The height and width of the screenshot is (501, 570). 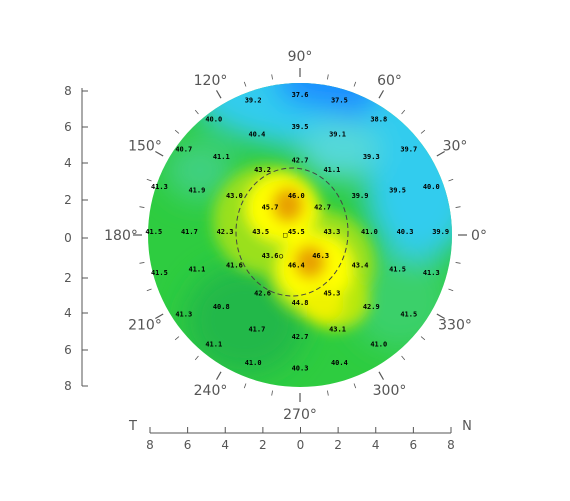 I want to click on angle-label: 180°, so click(x=121, y=236).